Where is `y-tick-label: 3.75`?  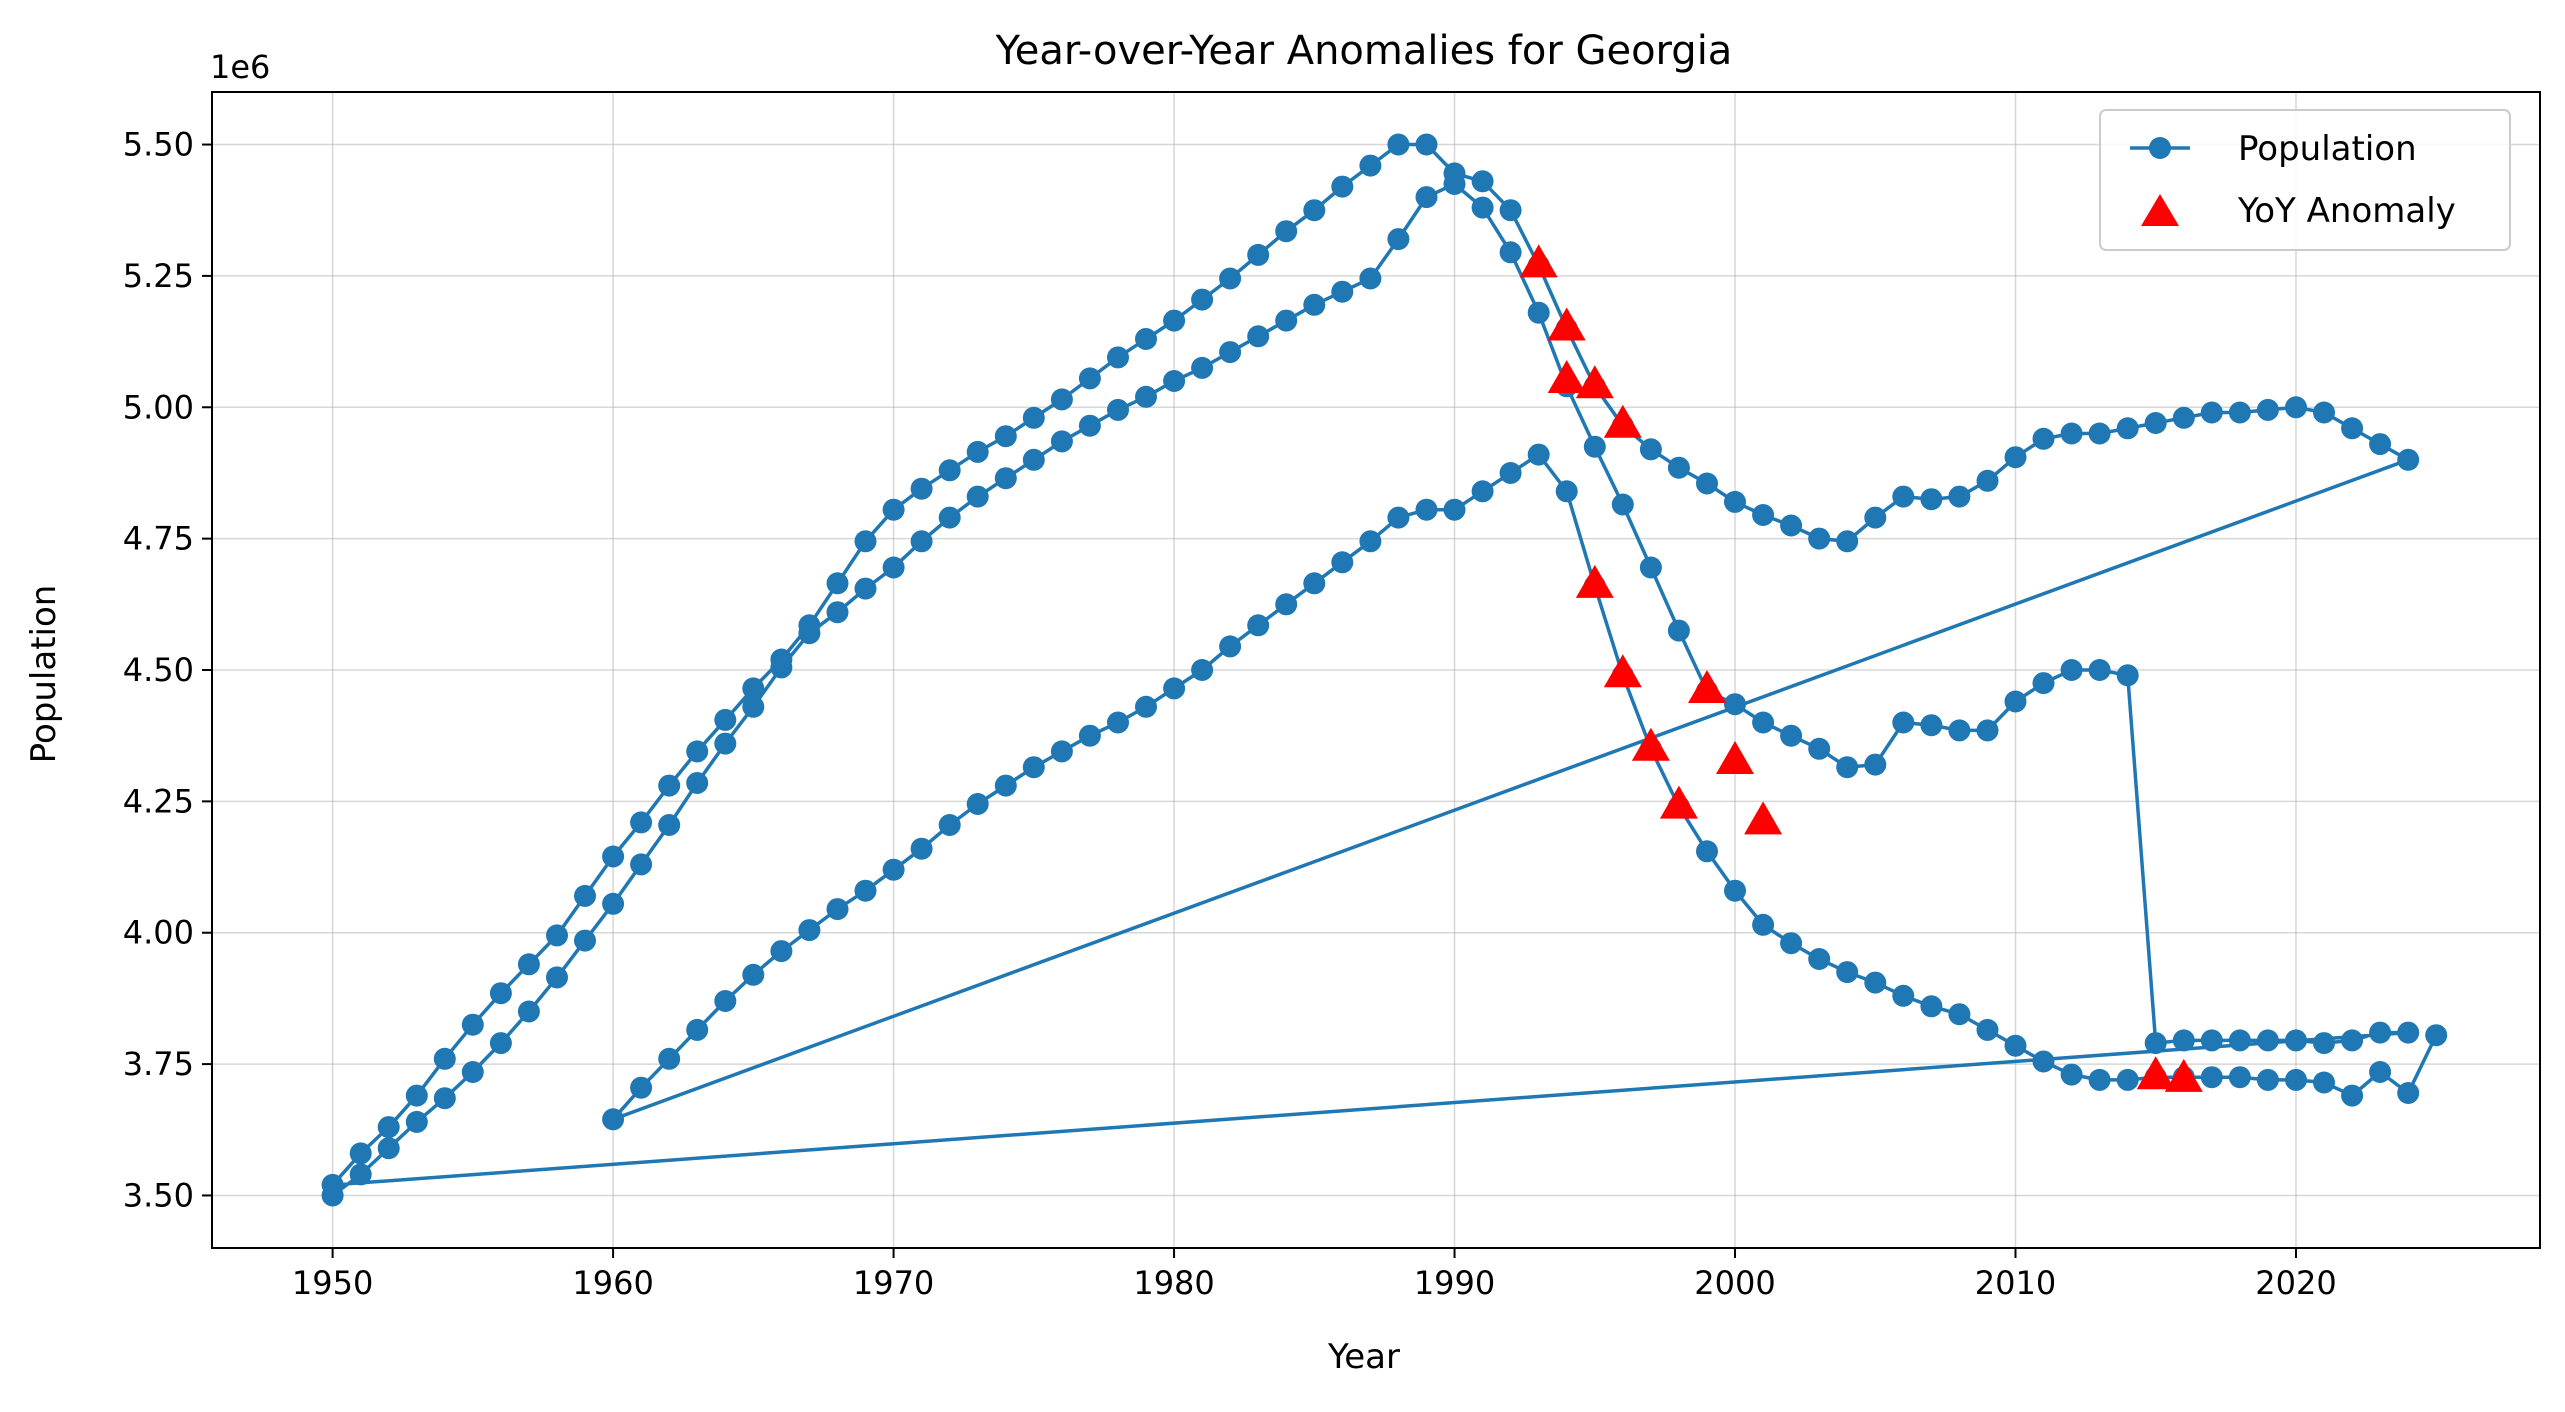
y-tick-label: 3.75 is located at coordinates (158, 1064).